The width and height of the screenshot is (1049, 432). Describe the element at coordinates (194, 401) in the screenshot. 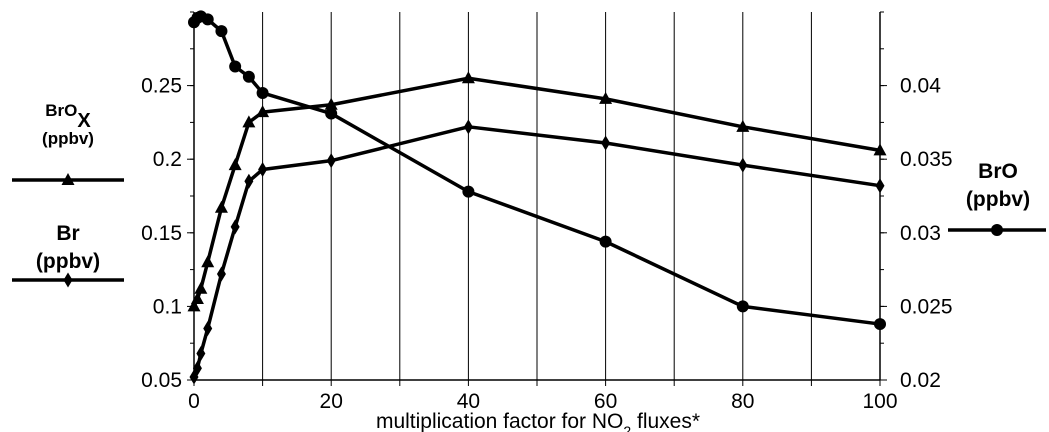

I see `x-tick-label: 0` at that location.